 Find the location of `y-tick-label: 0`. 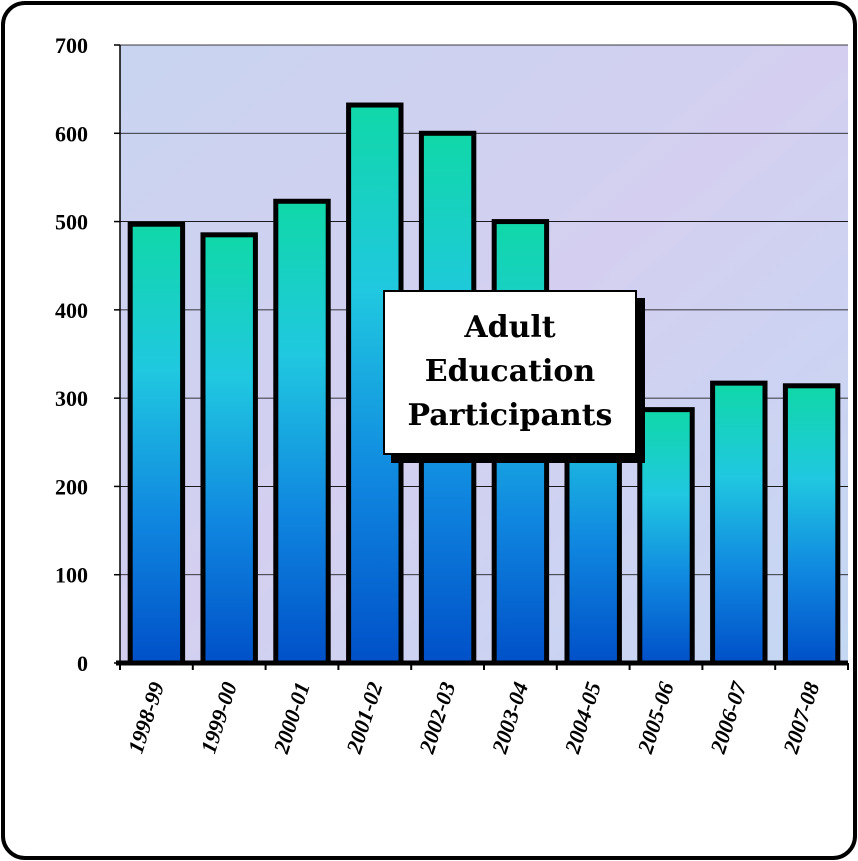

y-tick-label: 0 is located at coordinates (82, 663).